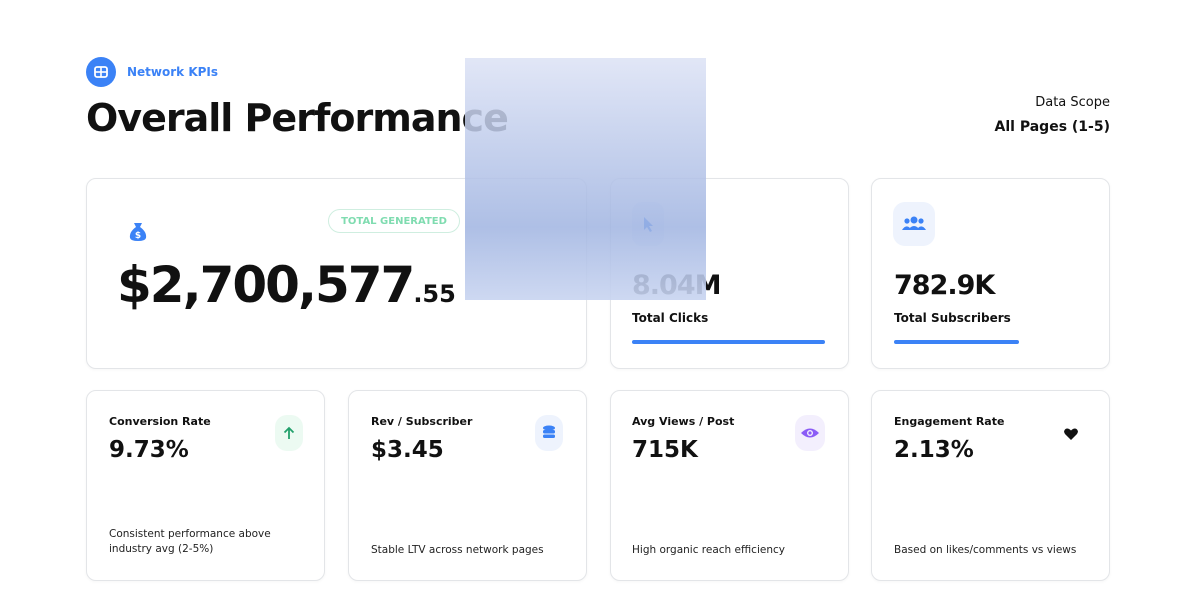 The width and height of the screenshot is (1200, 600). What do you see at coordinates (297, 118) in the screenshot?
I see `page-title: Overall Performance` at bounding box center [297, 118].